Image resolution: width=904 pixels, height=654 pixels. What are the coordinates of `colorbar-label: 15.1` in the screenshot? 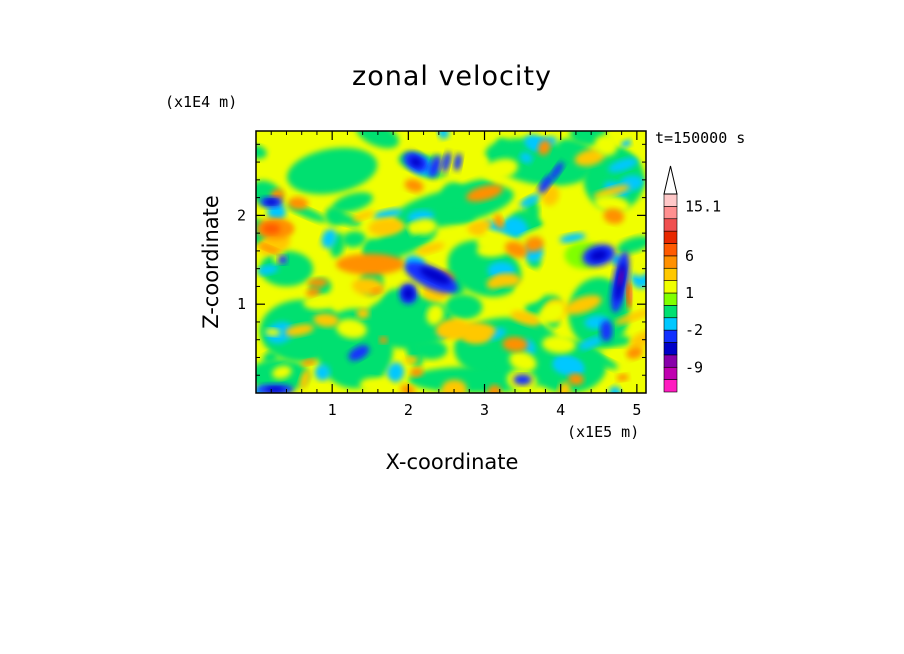 It's located at (703, 206).